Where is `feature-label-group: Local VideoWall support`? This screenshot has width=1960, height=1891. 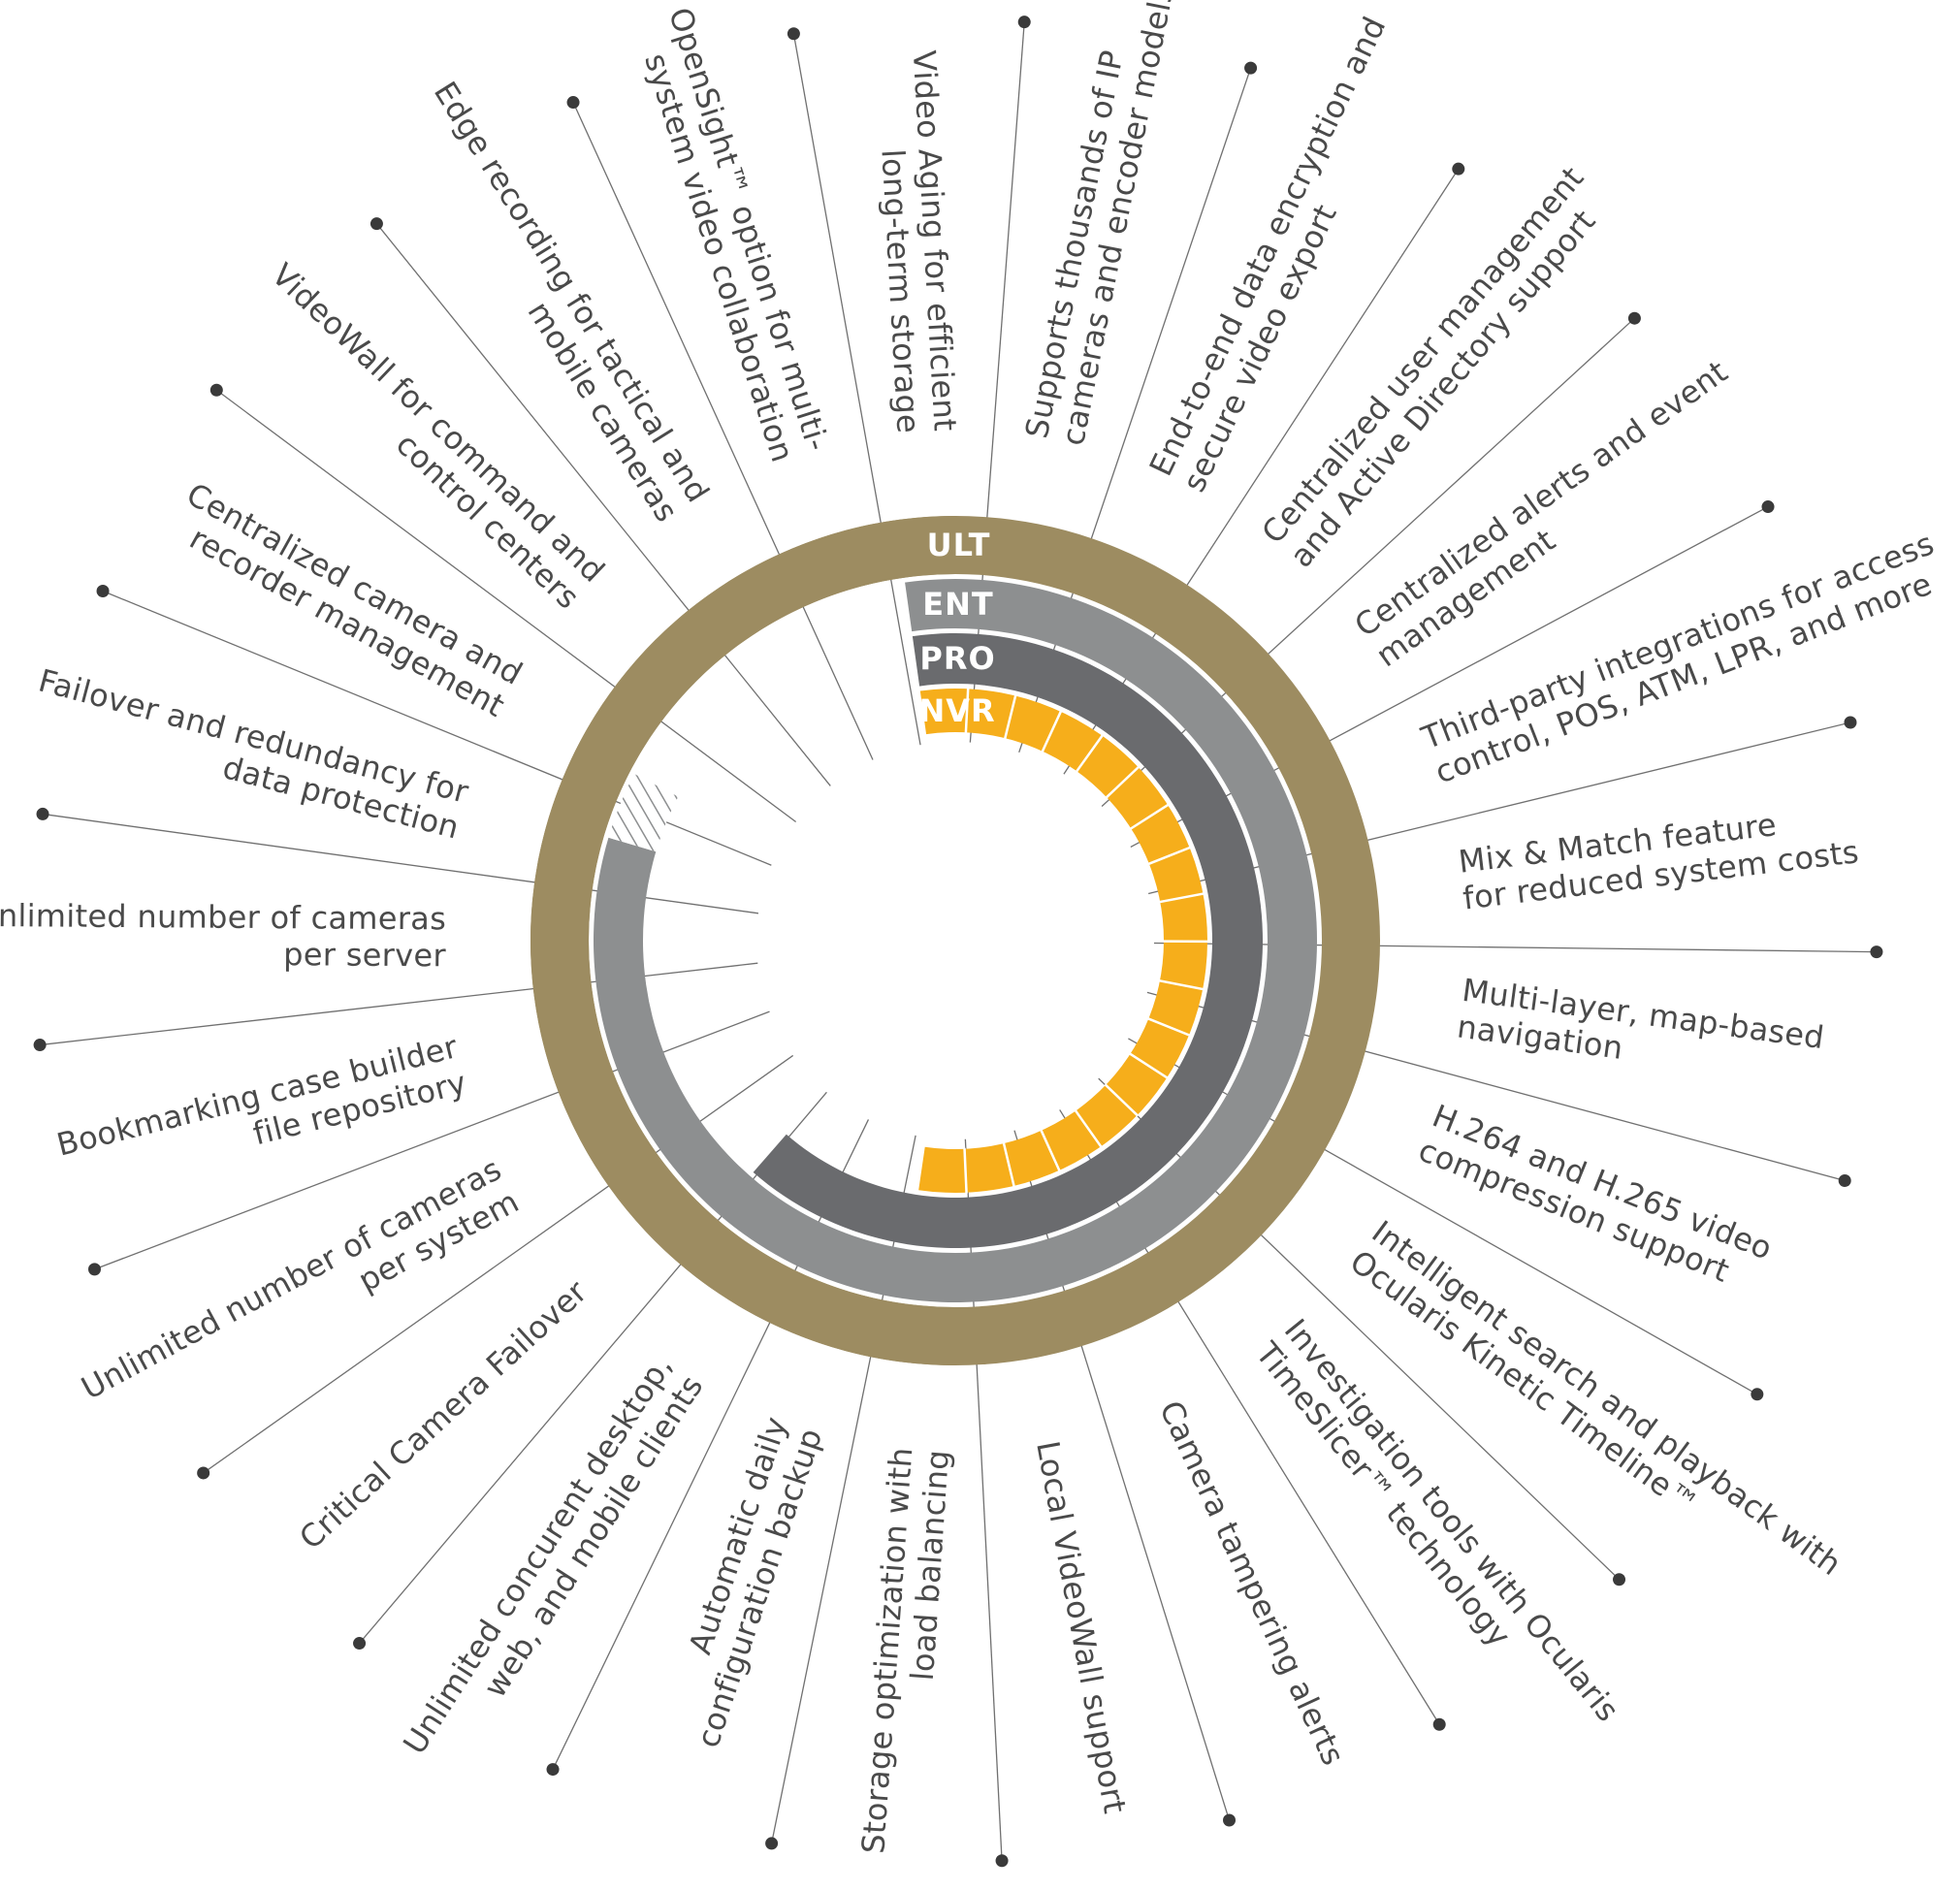 feature-label-group: Local VideoWall support is located at coordinates (1081, 1627).